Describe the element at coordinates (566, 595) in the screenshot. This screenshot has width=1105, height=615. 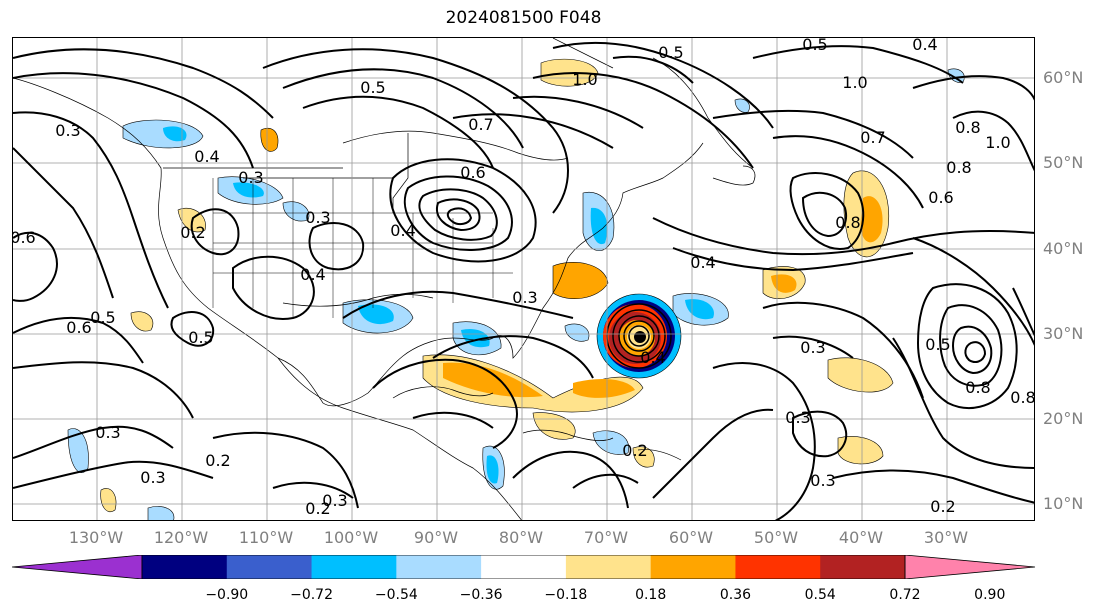
I see `colorbar-tick-label: −0.18` at that location.